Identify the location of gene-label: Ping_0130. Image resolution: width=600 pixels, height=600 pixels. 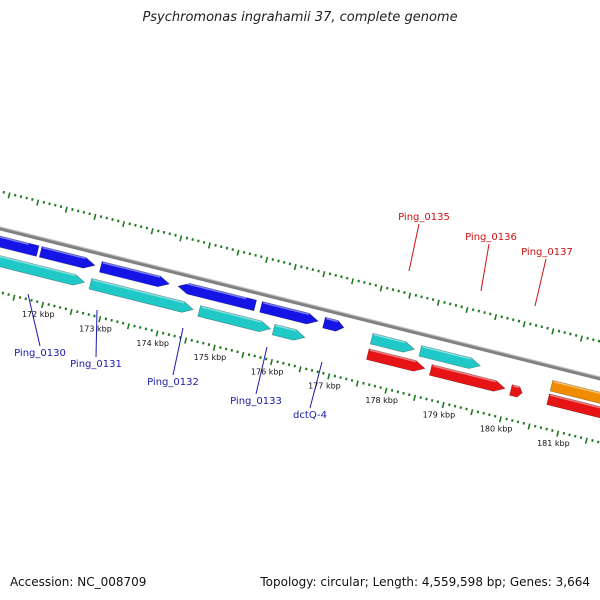
(40, 353).